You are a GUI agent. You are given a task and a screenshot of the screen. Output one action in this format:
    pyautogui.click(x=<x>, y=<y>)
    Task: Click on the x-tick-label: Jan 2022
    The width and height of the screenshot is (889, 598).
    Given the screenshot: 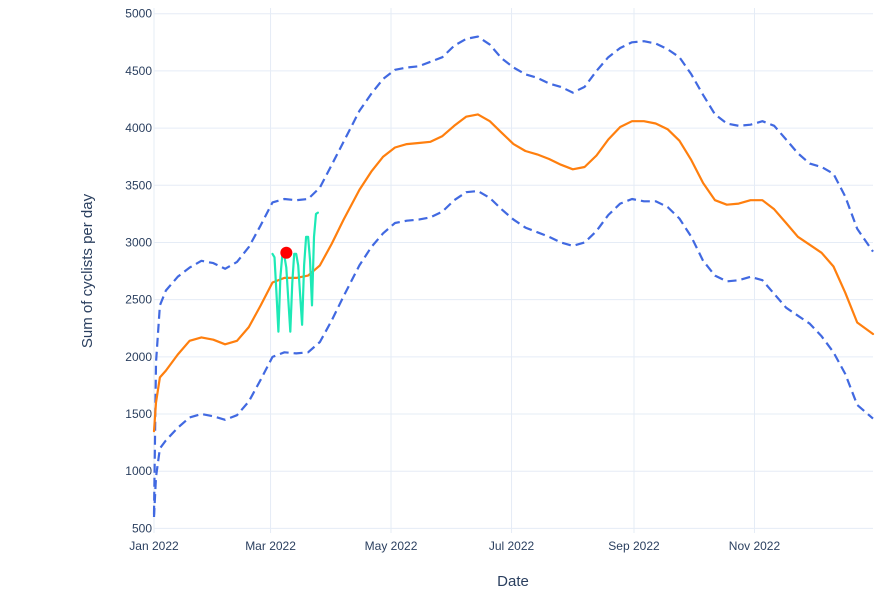 What is the action you would take?
    pyautogui.click(x=154, y=546)
    